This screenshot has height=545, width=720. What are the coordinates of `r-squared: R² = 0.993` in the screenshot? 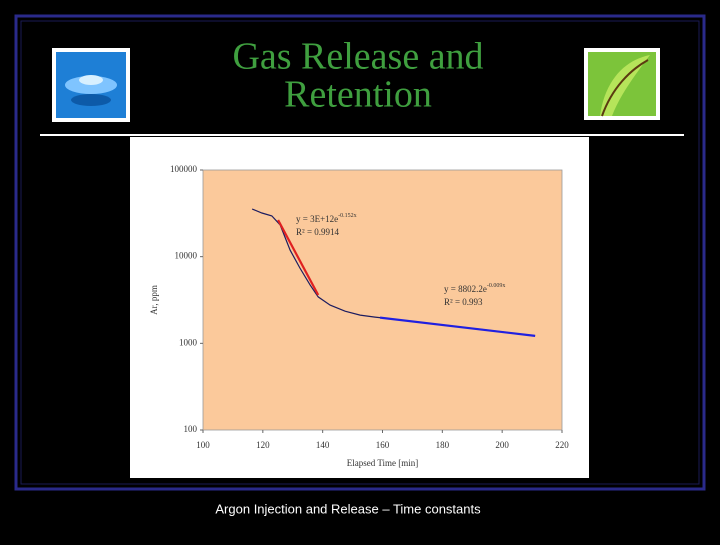 It's located at (463, 302).